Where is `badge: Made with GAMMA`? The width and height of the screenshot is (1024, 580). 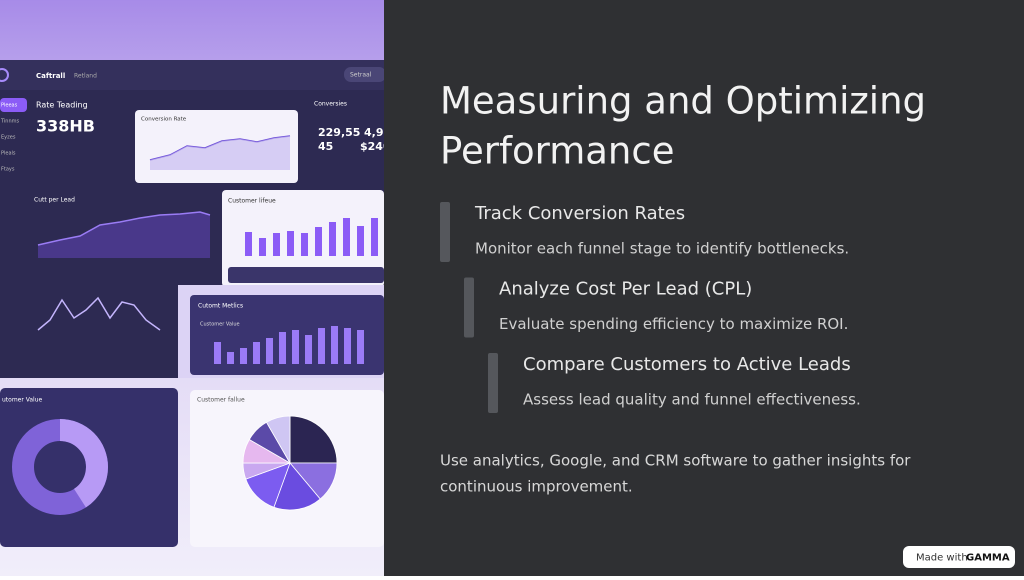
badge: Made with GAMMA is located at coordinates (959, 557).